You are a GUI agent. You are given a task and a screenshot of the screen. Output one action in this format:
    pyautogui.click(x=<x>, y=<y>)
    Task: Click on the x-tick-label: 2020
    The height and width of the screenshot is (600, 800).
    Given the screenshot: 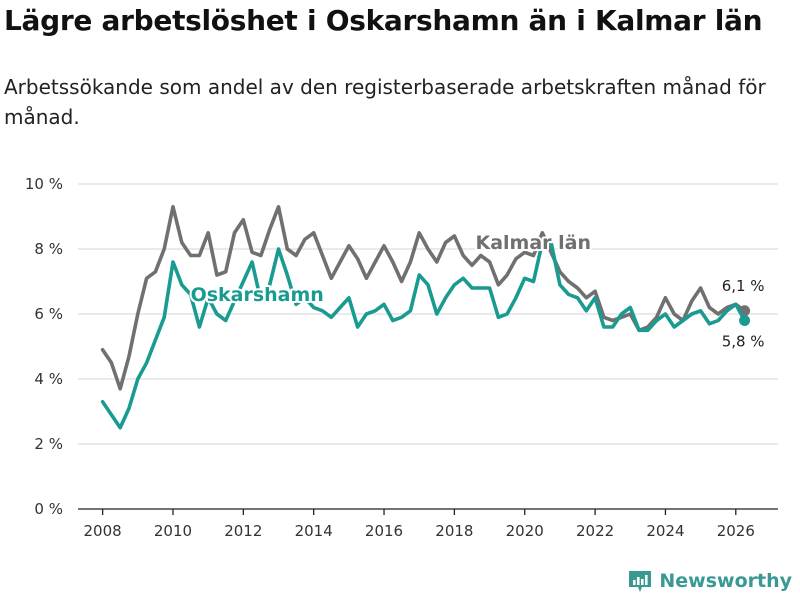 What is the action you would take?
    pyautogui.click(x=525, y=531)
    